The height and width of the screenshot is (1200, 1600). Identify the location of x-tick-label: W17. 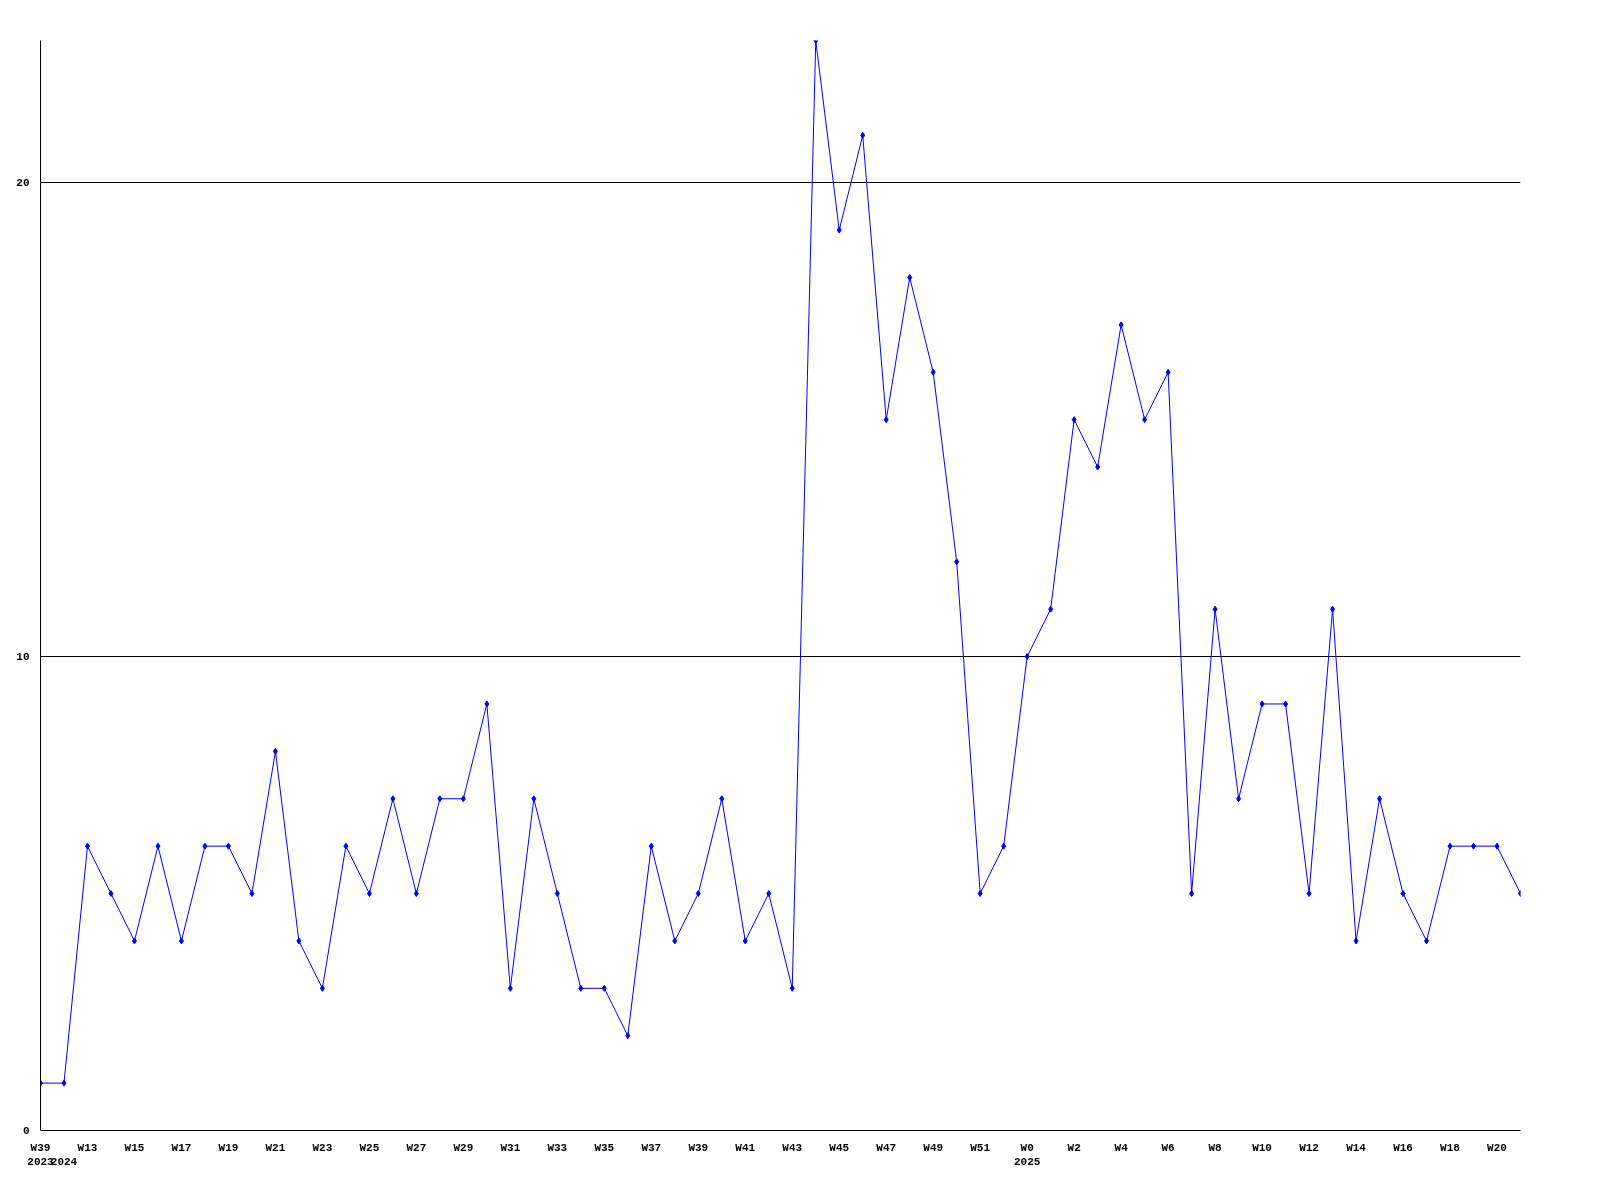
(181, 1147).